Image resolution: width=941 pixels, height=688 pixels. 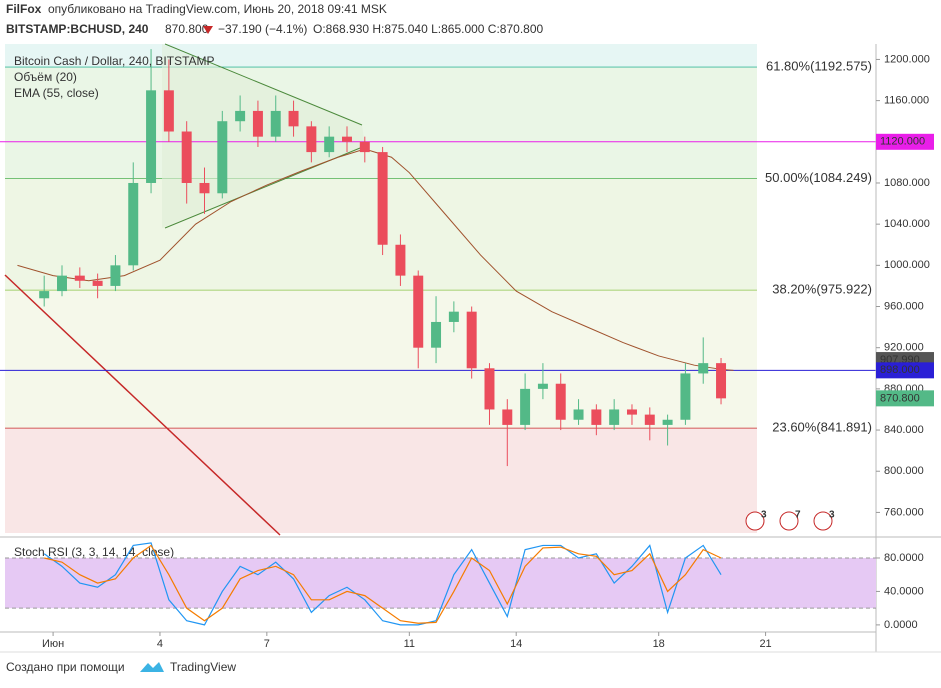 I want to click on fib-label: 50.00%(1084.249), so click(x=818, y=177).